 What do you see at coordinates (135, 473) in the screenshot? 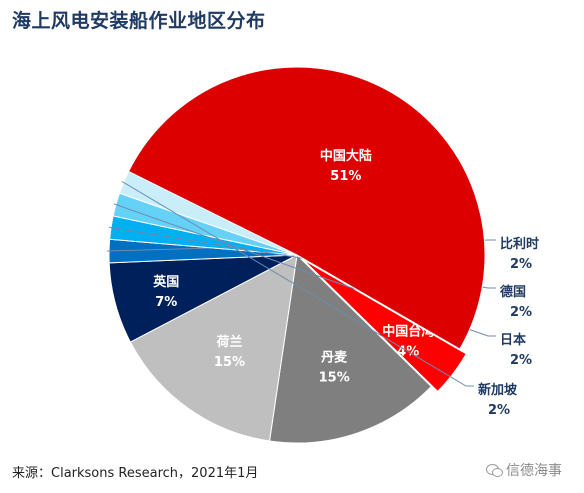
I see `source-note: 来源：Clarksons Research，2021年1月` at bounding box center [135, 473].